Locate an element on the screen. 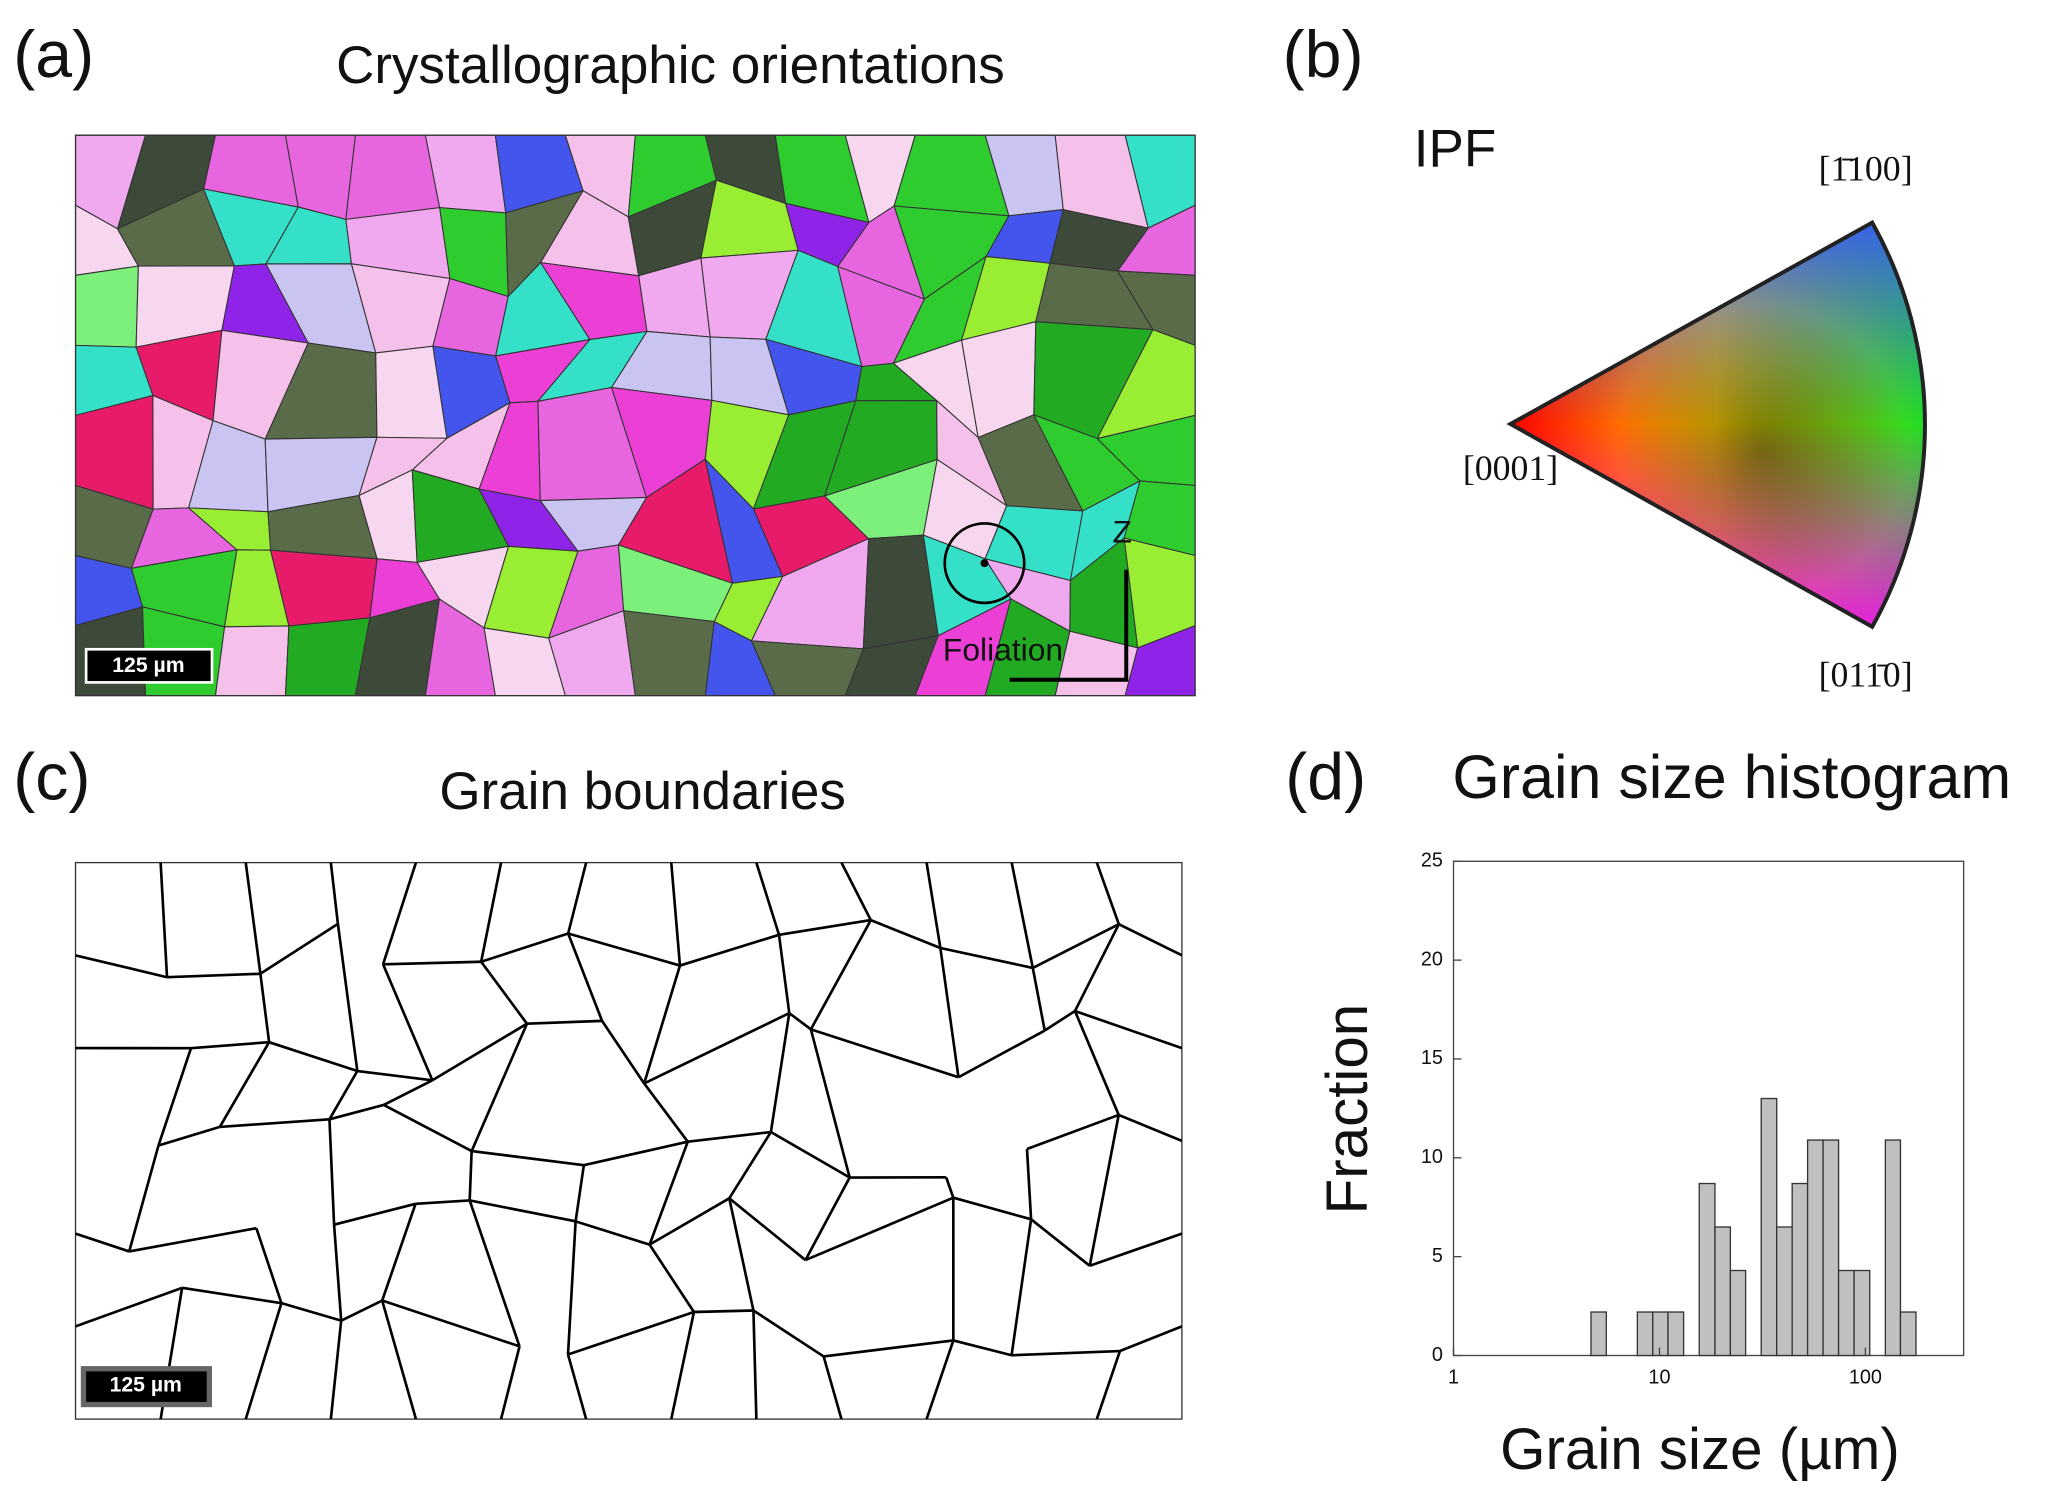 The height and width of the screenshot is (1494, 2067). panel-title: Grain boundaries is located at coordinates (642, 791).